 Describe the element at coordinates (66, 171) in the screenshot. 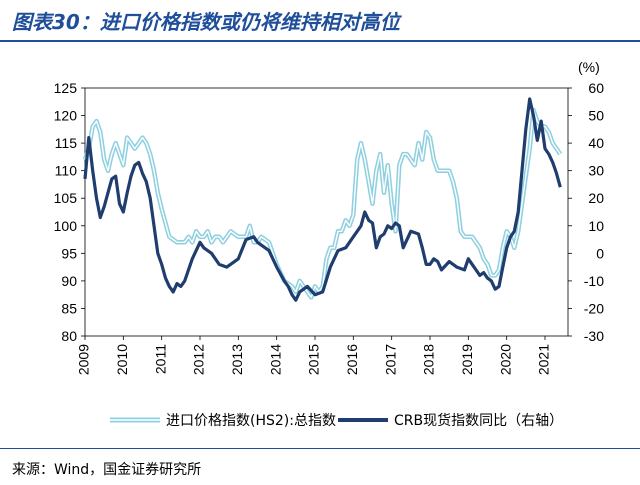

I see `left-tick-label: 110` at that location.